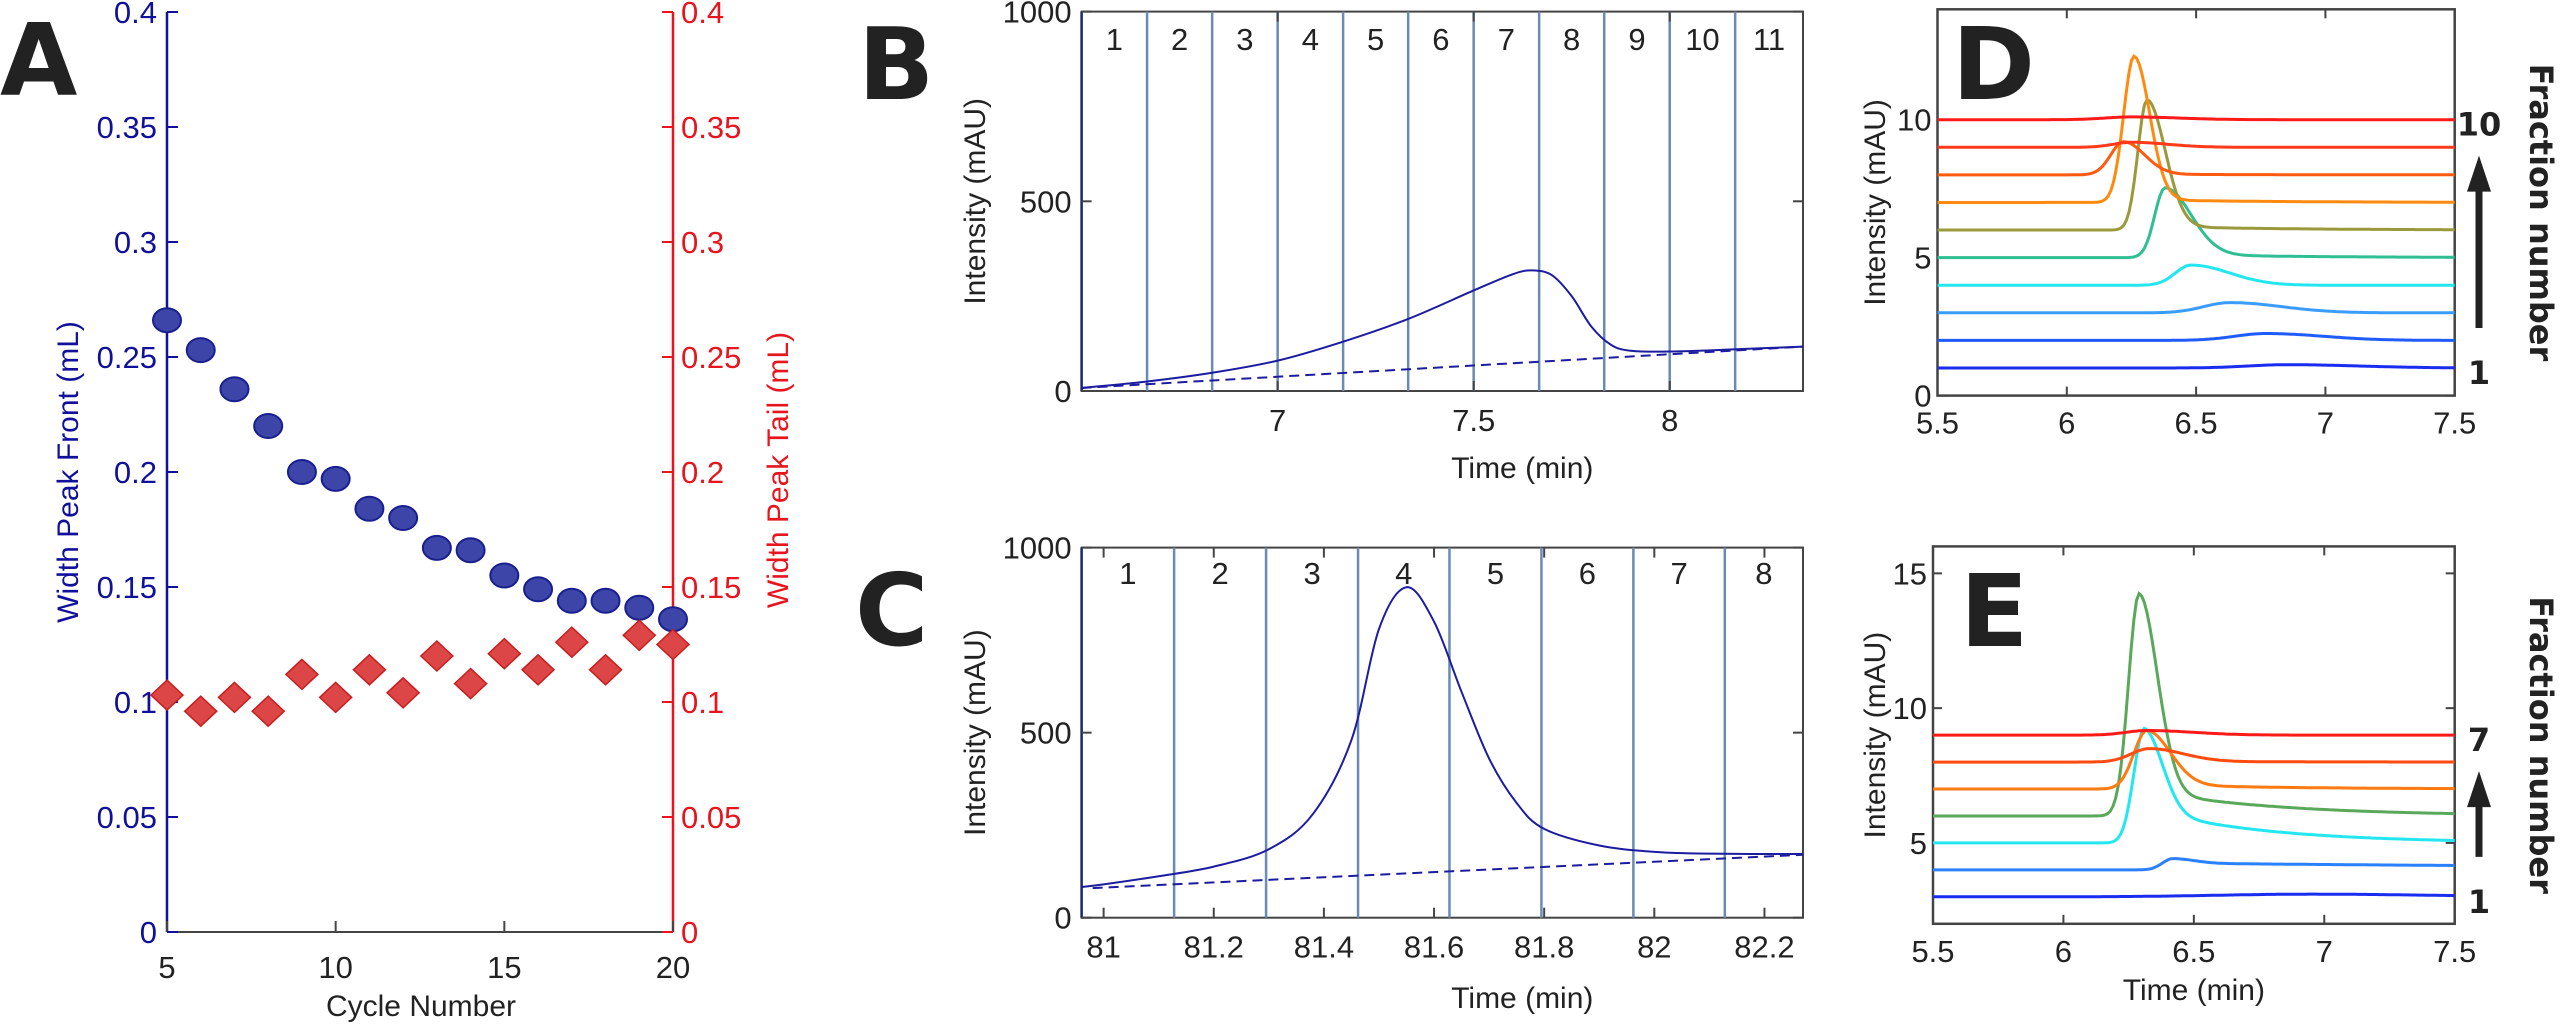  Describe the element at coordinates (1993, 64) in the screenshot. I see `panel-label-d: D` at that location.